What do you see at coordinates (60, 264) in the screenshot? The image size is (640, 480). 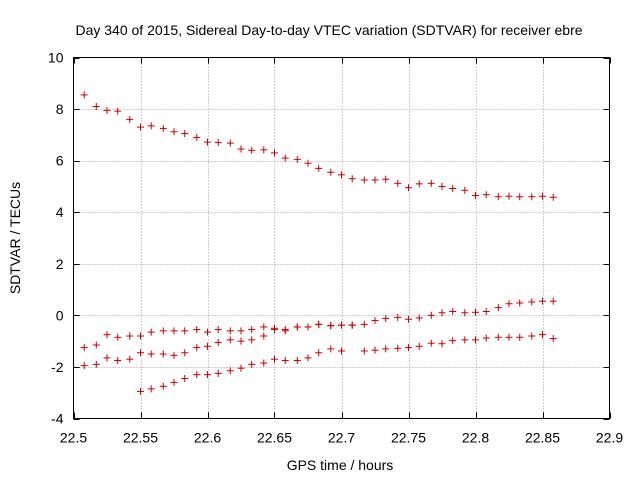 I see `y-tick-label: 2` at bounding box center [60, 264].